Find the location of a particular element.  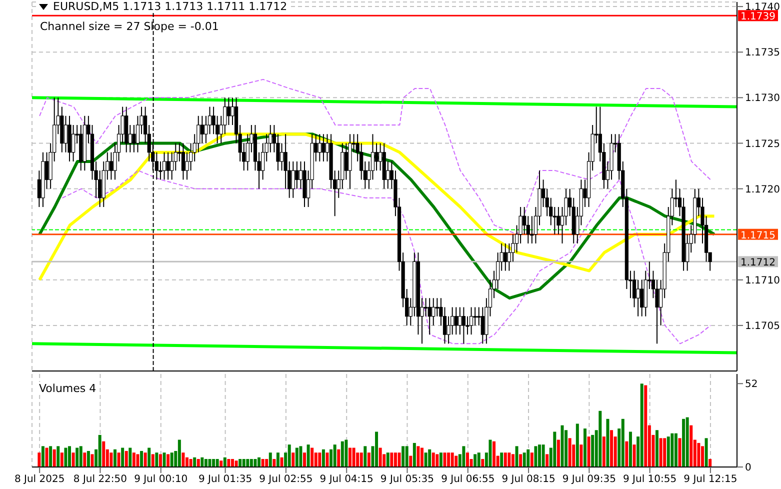

x-tick-label: 9 Jul 00:10 is located at coordinates (161, 480).